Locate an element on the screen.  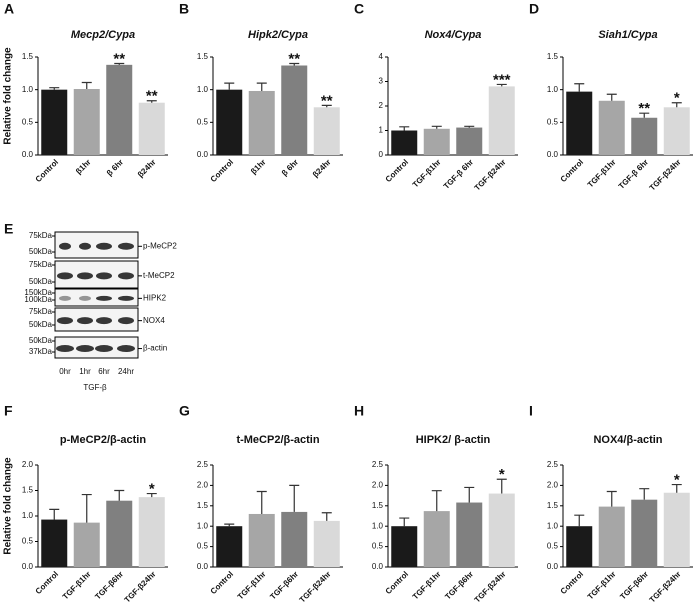
chart-title: p-MeCP2/β-actin is located at coordinates (103, 440).